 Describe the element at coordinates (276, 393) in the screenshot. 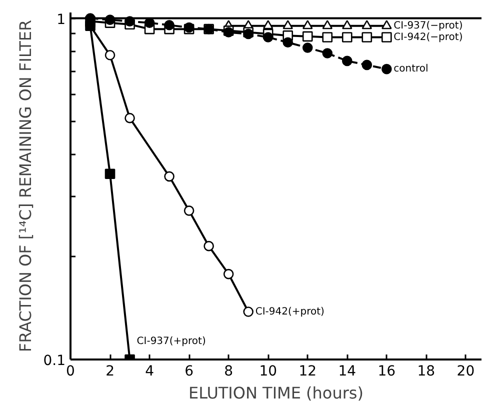

I see `x-axis-title: ELUTION TIME (hours)` at that location.